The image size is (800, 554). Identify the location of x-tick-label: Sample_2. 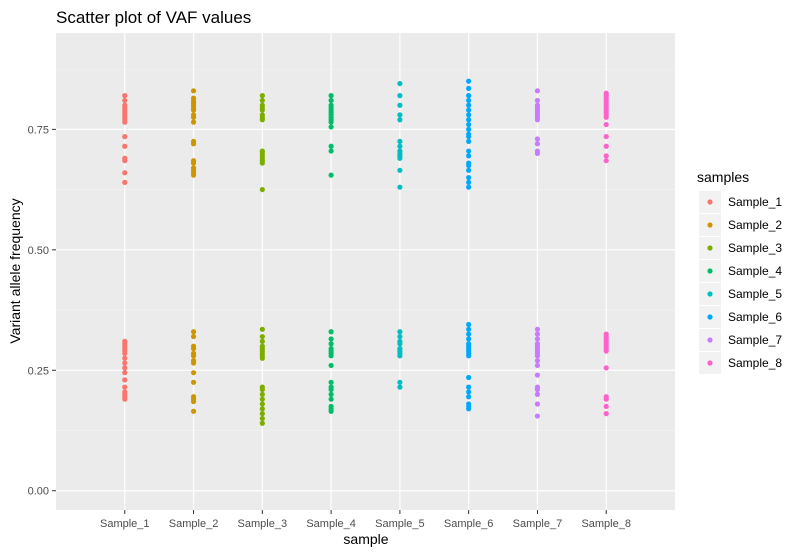
(194, 524).